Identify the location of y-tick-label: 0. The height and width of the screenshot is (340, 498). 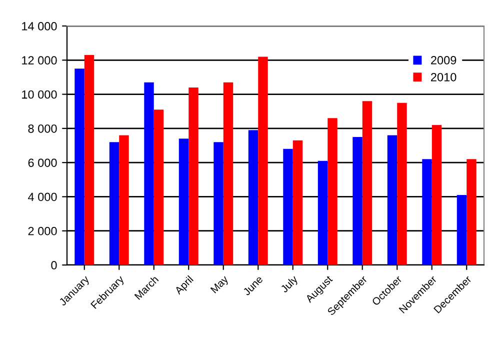
(54, 265).